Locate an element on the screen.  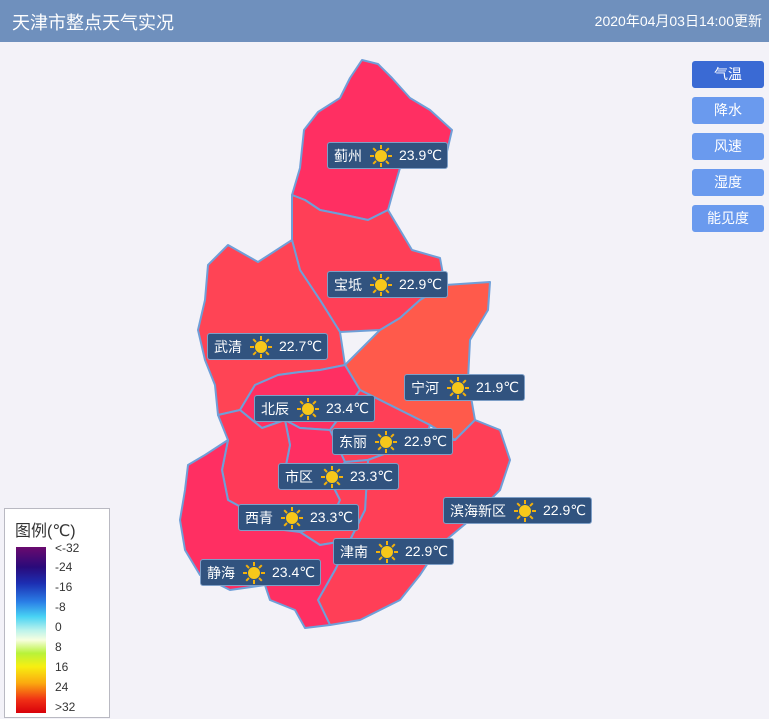
legend-color-bar is located at coordinates (31, 630).